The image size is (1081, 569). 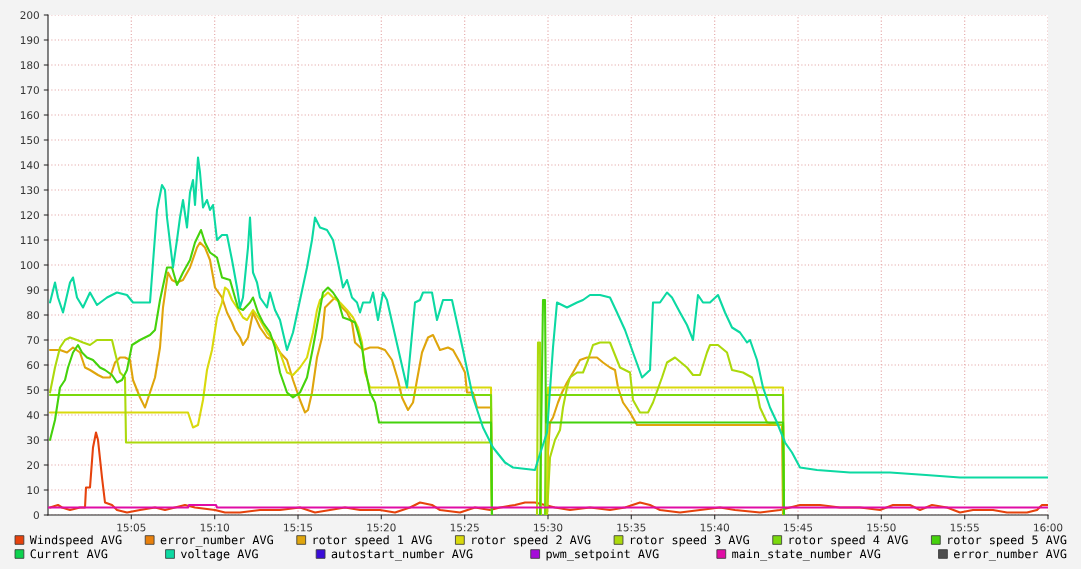 What do you see at coordinates (372, 541) in the screenshot?
I see `legend-label: rotor speed 1 AVG` at bounding box center [372, 541].